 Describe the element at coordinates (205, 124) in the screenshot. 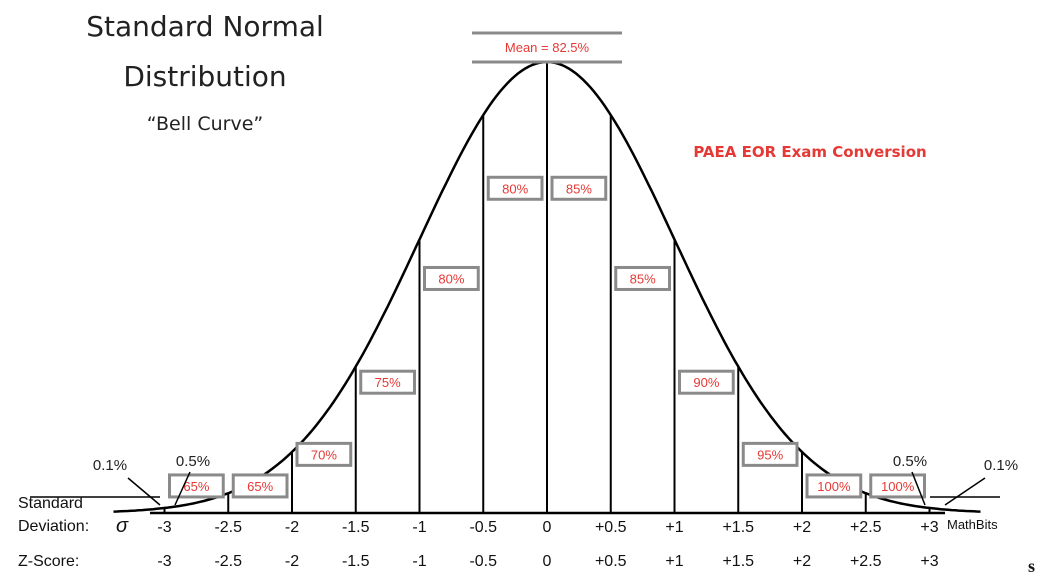

I see `subtitle: “Bell Curve”` at that location.